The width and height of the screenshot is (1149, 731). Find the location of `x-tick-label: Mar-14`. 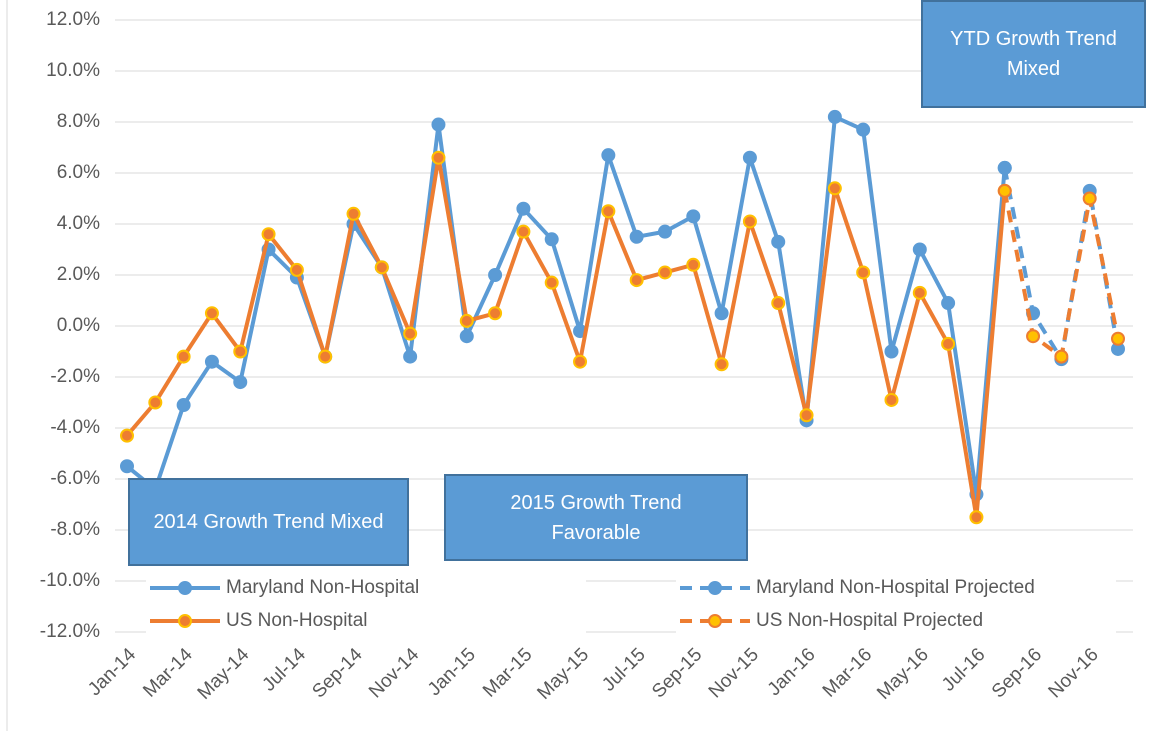

x-tick-label: Mar-14 is located at coordinates (168, 673).